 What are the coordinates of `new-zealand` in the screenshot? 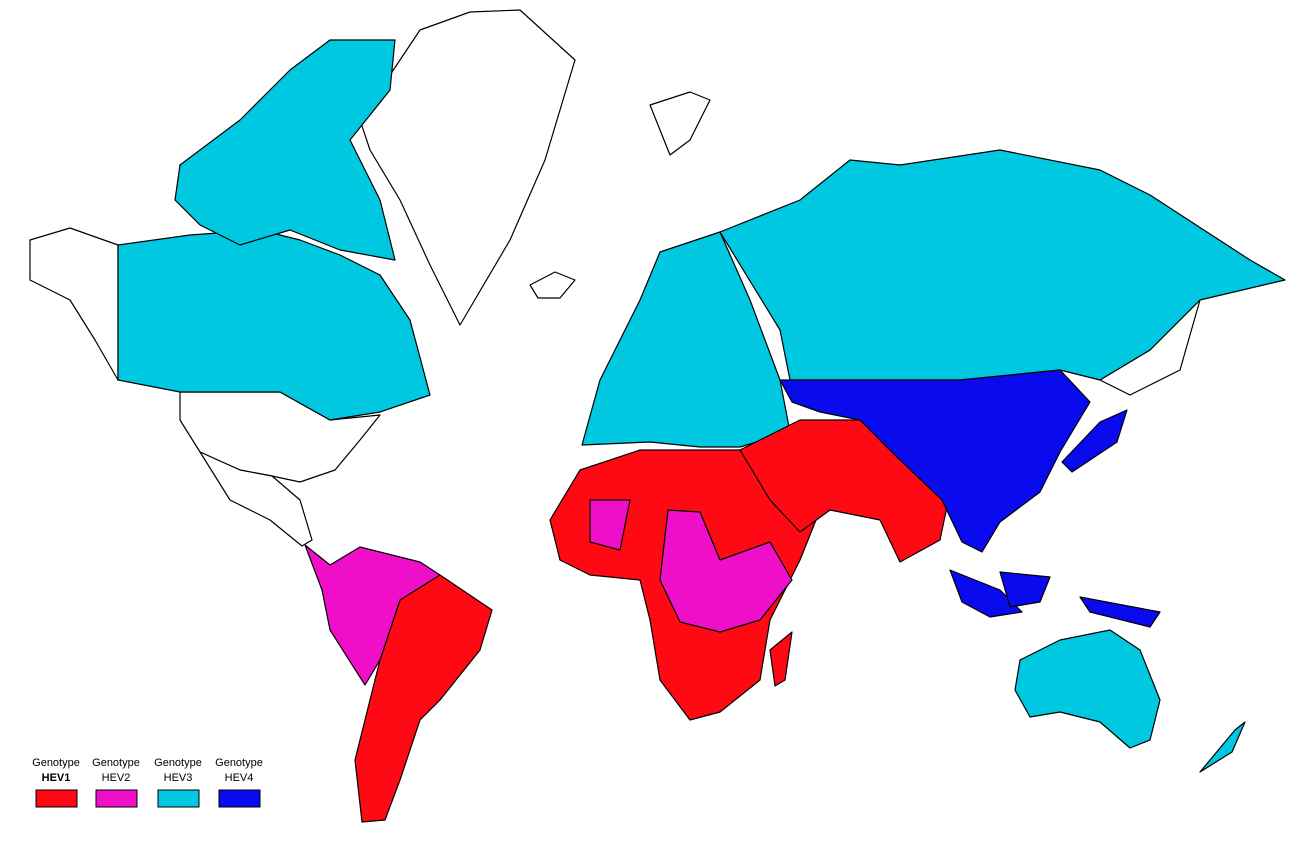 It's located at (1222, 747).